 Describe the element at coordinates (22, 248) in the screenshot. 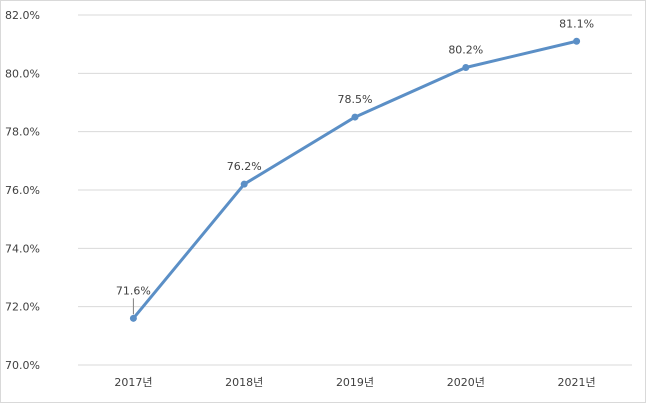

I see `y-tick-label: 74.0%` at that location.